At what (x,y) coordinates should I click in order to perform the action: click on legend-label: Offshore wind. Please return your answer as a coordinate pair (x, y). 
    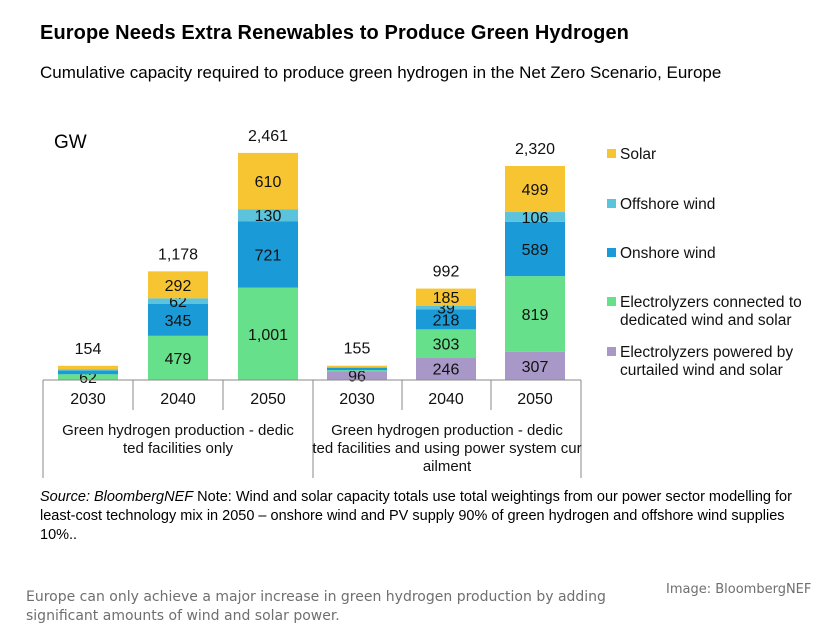
    Looking at the image, I should click on (667, 204).